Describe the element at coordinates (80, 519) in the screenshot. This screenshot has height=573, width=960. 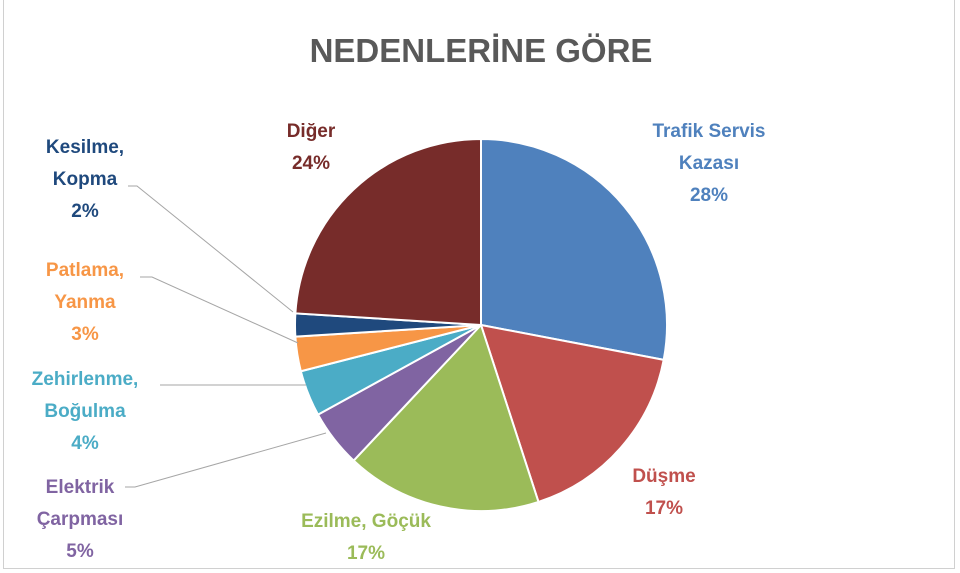
I see `data-label-category: Çarpması` at that location.